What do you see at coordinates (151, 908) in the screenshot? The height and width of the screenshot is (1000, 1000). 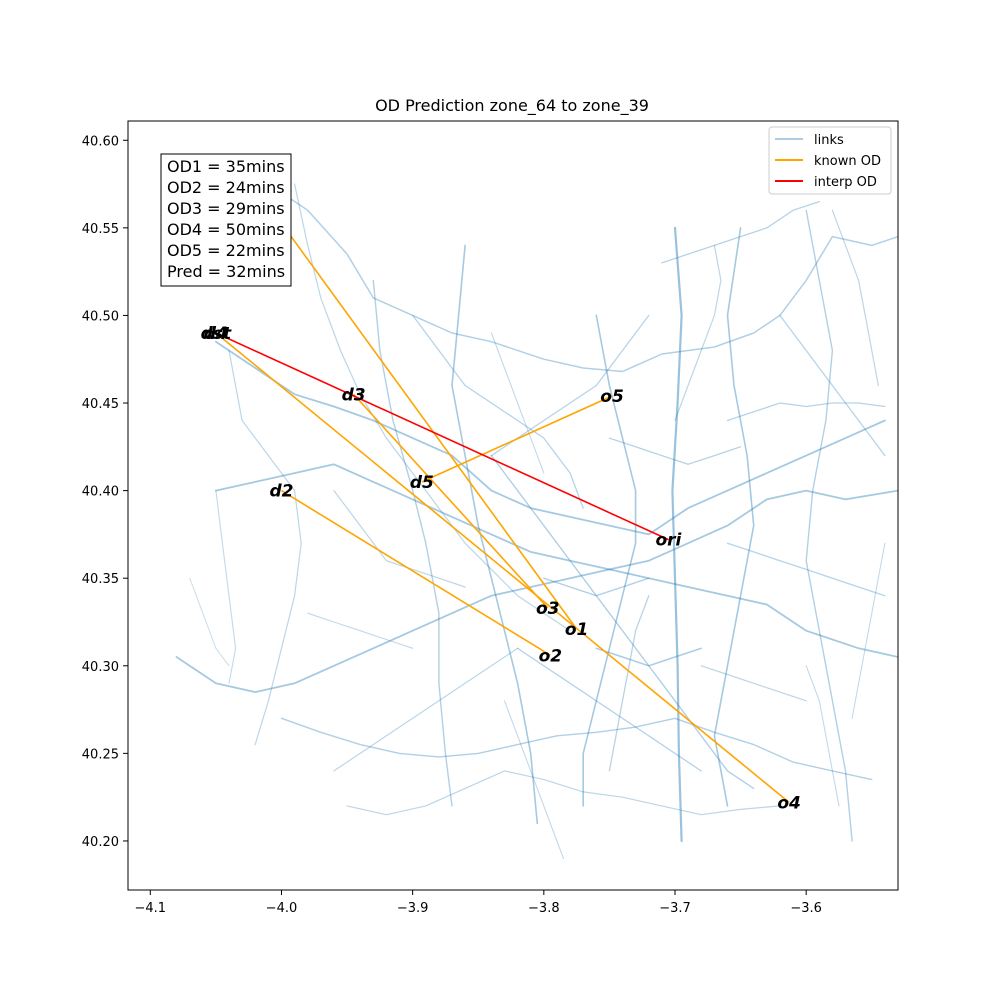 I see `x-tick-label: −4.1` at bounding box center [151, 908].